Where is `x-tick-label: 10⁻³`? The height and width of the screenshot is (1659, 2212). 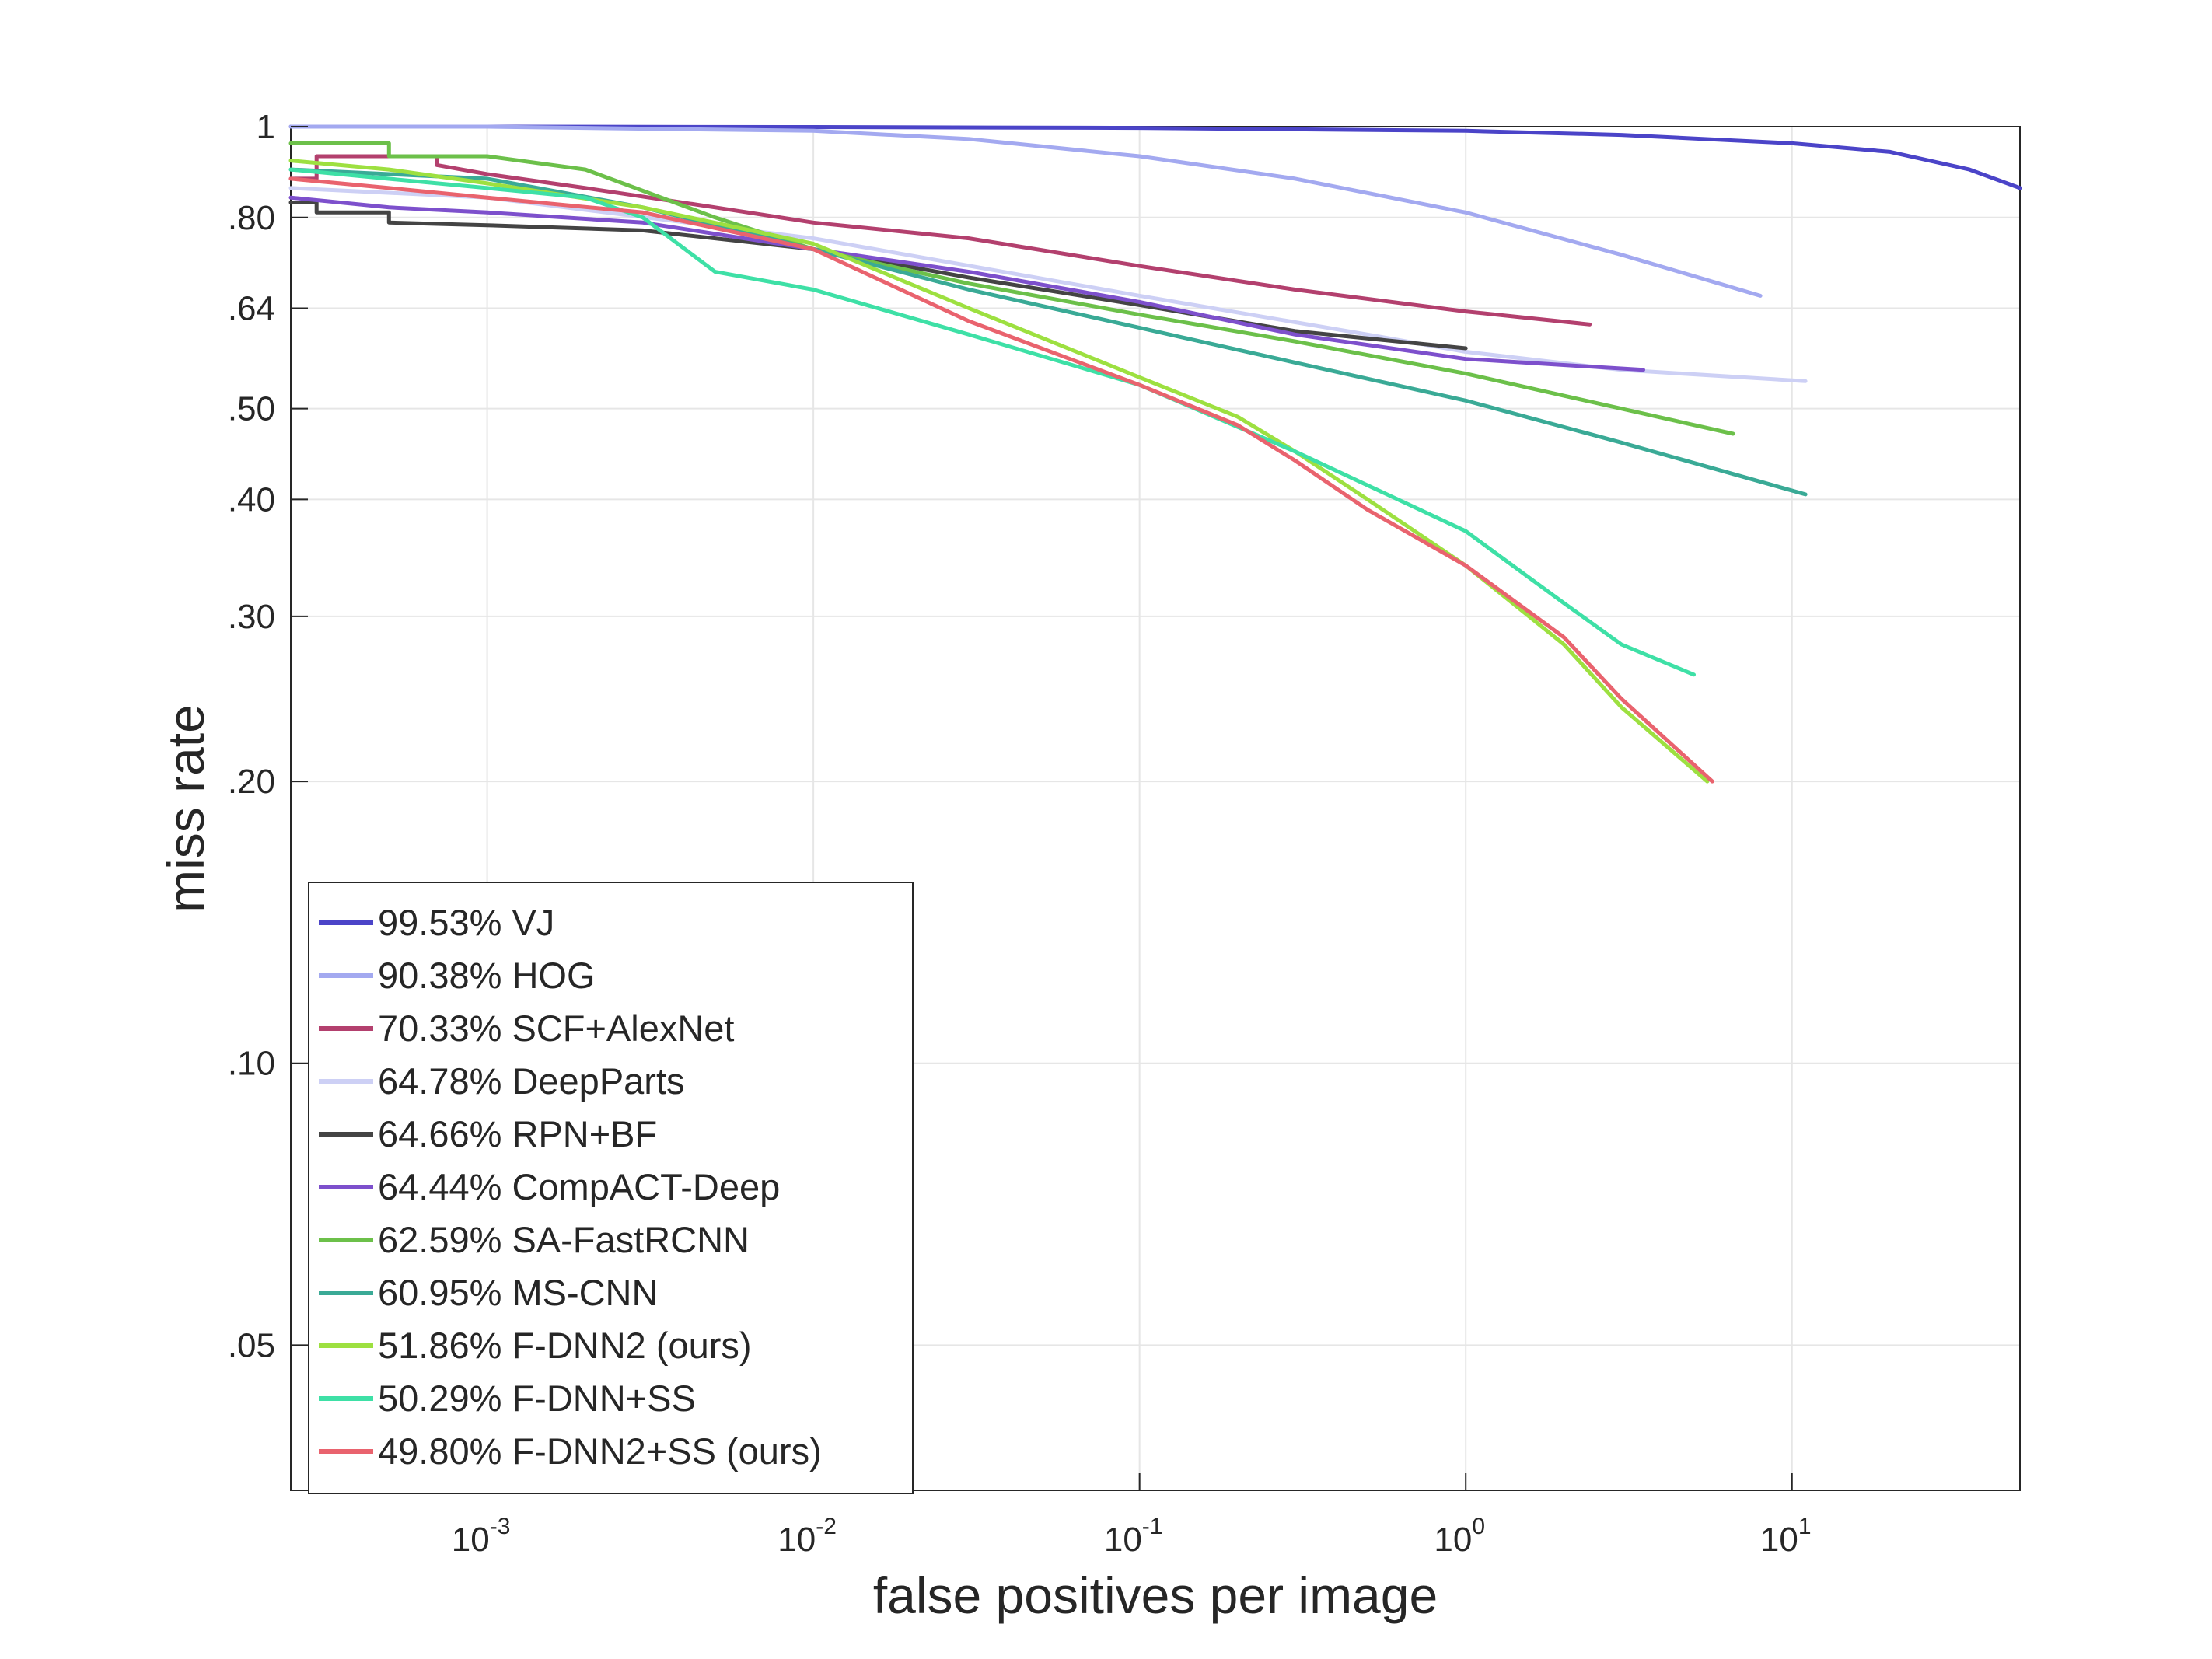 x-tick-label: 10⁻³ is located at coordinates (481, 1536).